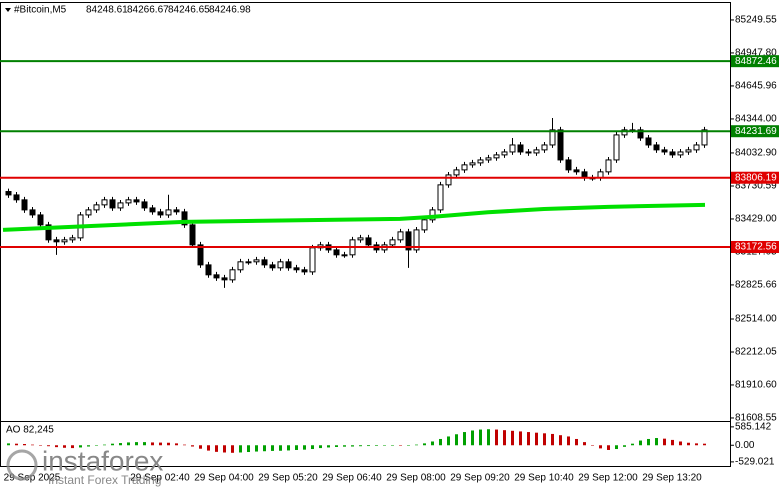  I want to click on level-label-box, so click(755, 246).